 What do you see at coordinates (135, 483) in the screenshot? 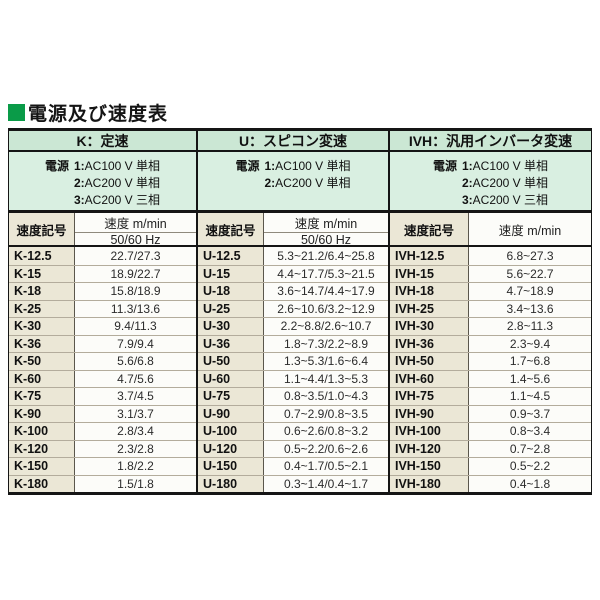
I see `speed-value-cell: 1.5/1.8` at bounding box center [135, 483].